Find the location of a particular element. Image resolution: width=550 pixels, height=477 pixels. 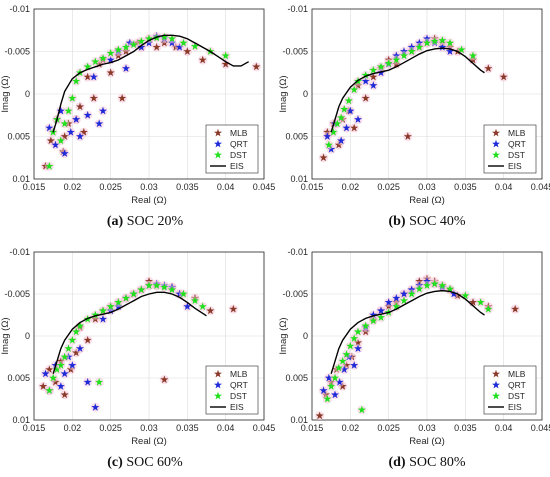

x-tick-label: 0.045 is located at coordinates (540, 187).